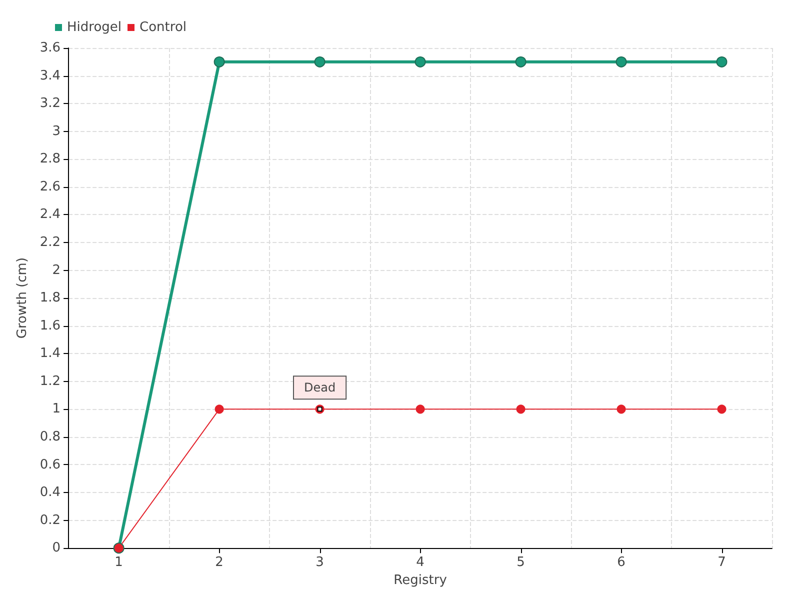 The width and height of the screenshot is (800, 600). I want to click on x-tick-label: 5, so click(520, 562).